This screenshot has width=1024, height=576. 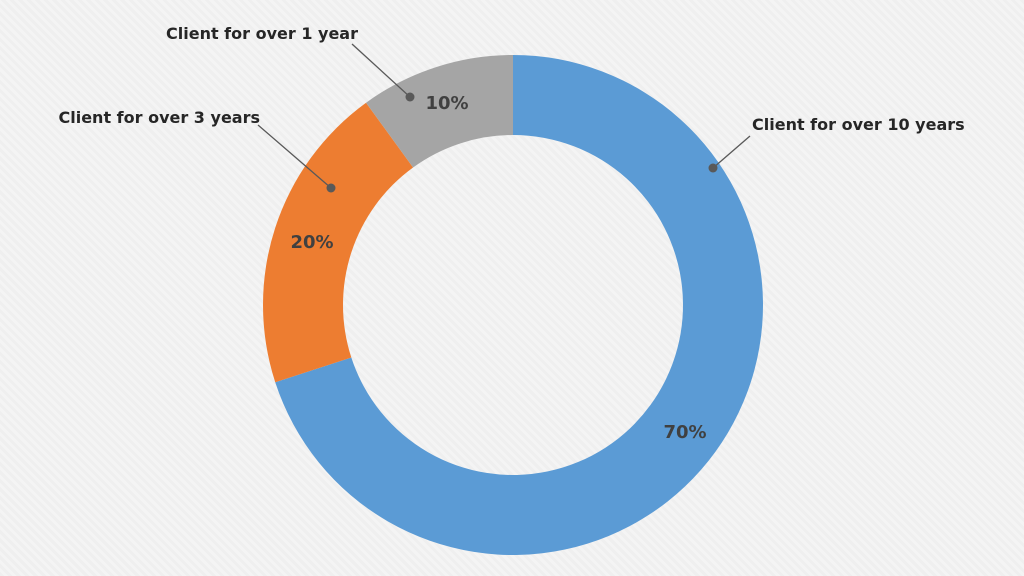 What do you see at coordinates (446, 103) in the screenshot?
I see `value-label-3: 10%` at bounding box center [446, 103].